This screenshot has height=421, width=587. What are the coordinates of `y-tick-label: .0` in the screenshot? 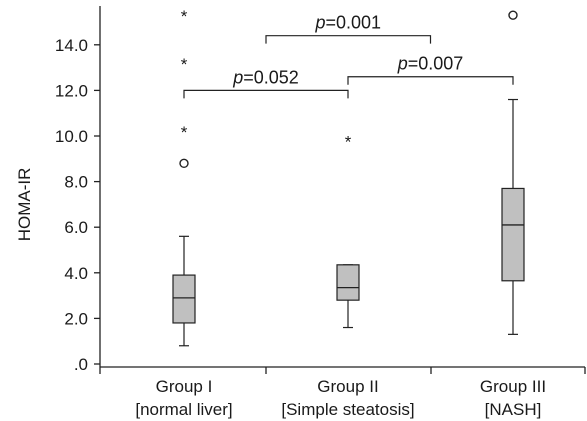 It's located at (81, 364).